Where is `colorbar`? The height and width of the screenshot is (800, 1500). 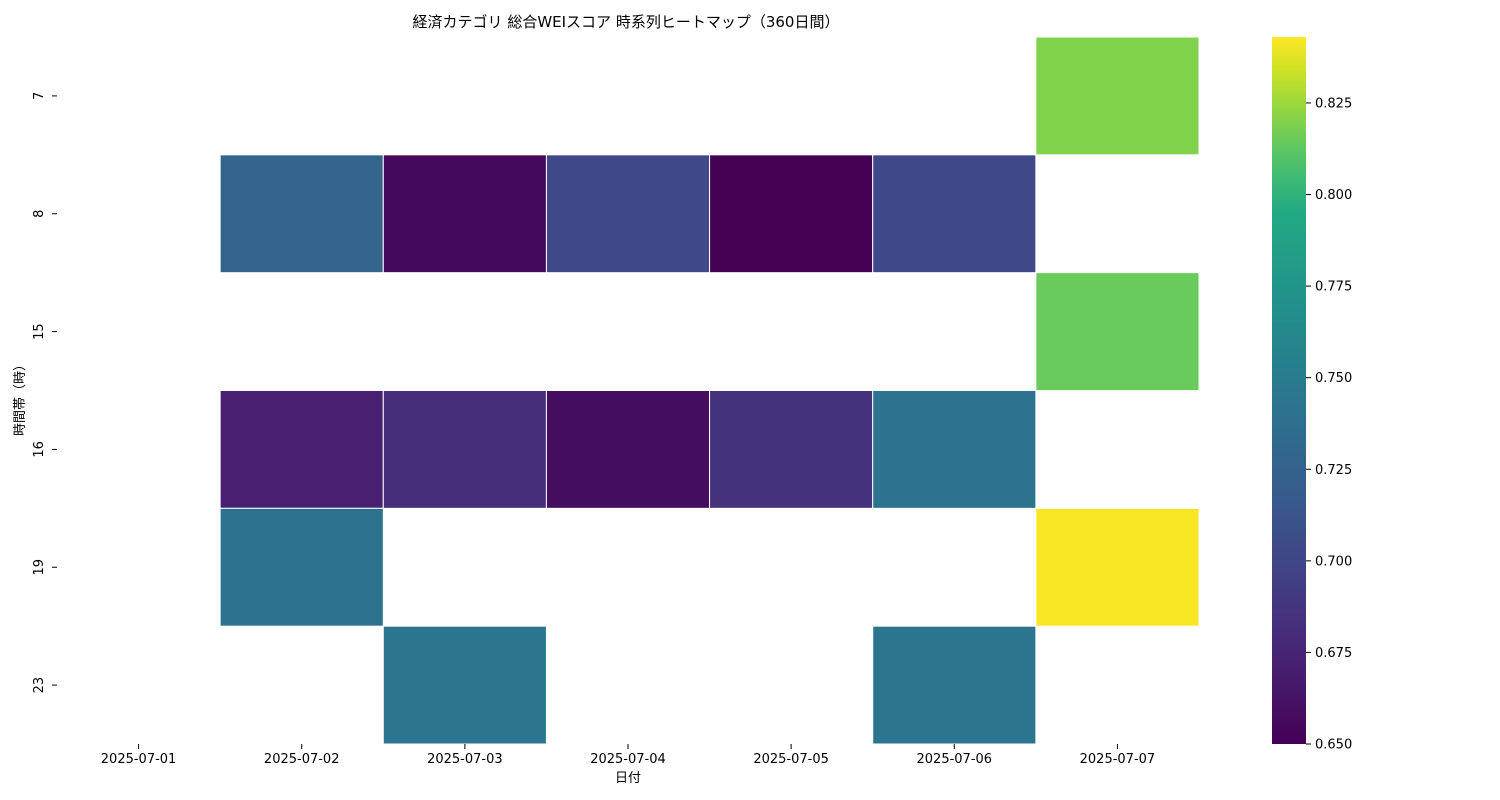
colorbar is located at coordinates (1289, 390).